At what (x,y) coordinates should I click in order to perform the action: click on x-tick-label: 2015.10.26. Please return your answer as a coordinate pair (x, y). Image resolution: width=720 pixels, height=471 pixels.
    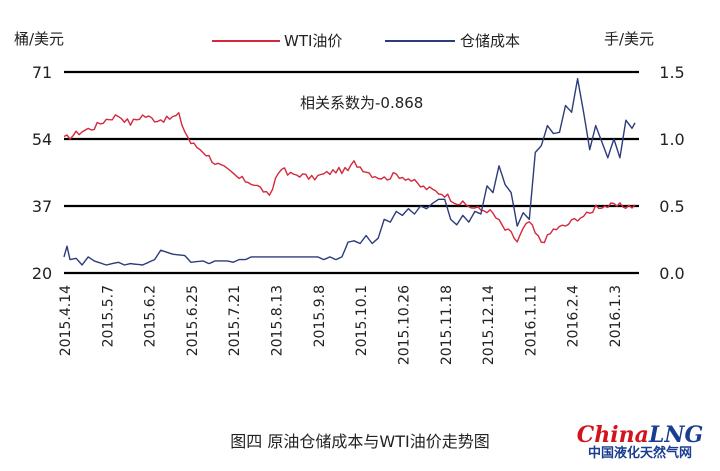
    Looking at the image, I should click on (404, 325).